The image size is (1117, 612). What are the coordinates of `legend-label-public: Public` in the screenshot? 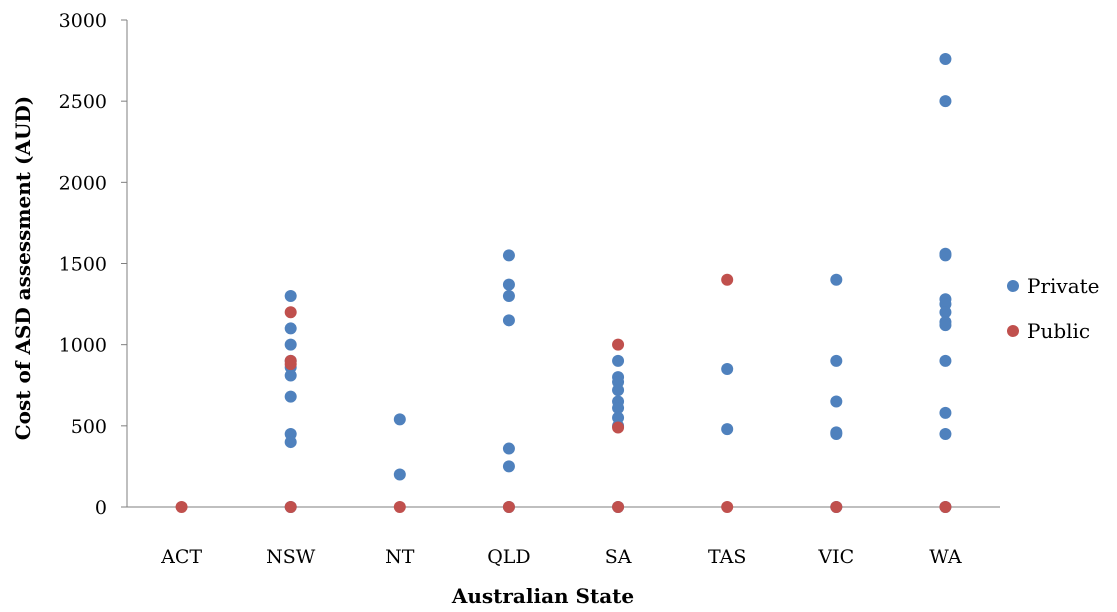 It's located at (1058, 331).